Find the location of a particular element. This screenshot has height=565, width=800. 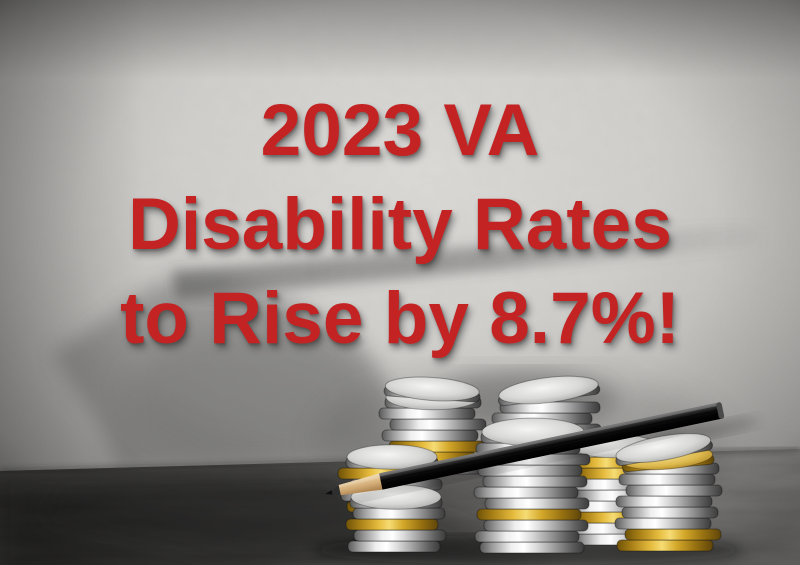

headline-line-2: Disability Rates is located at coordinates (400, 224).